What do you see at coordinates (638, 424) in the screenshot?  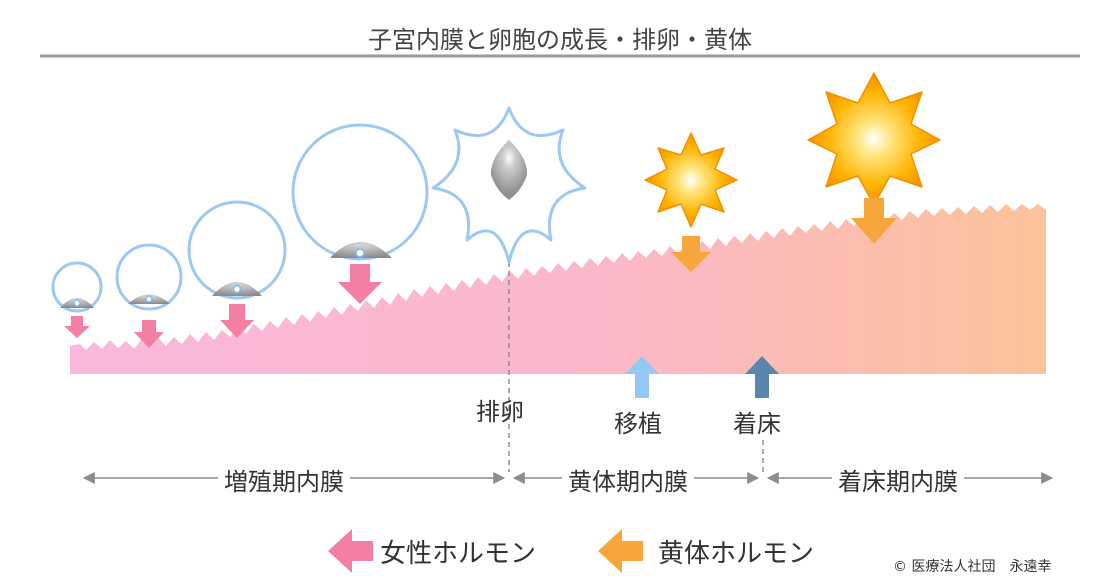 I see `transfer-label: 移植` at bounding box center [638, 424].